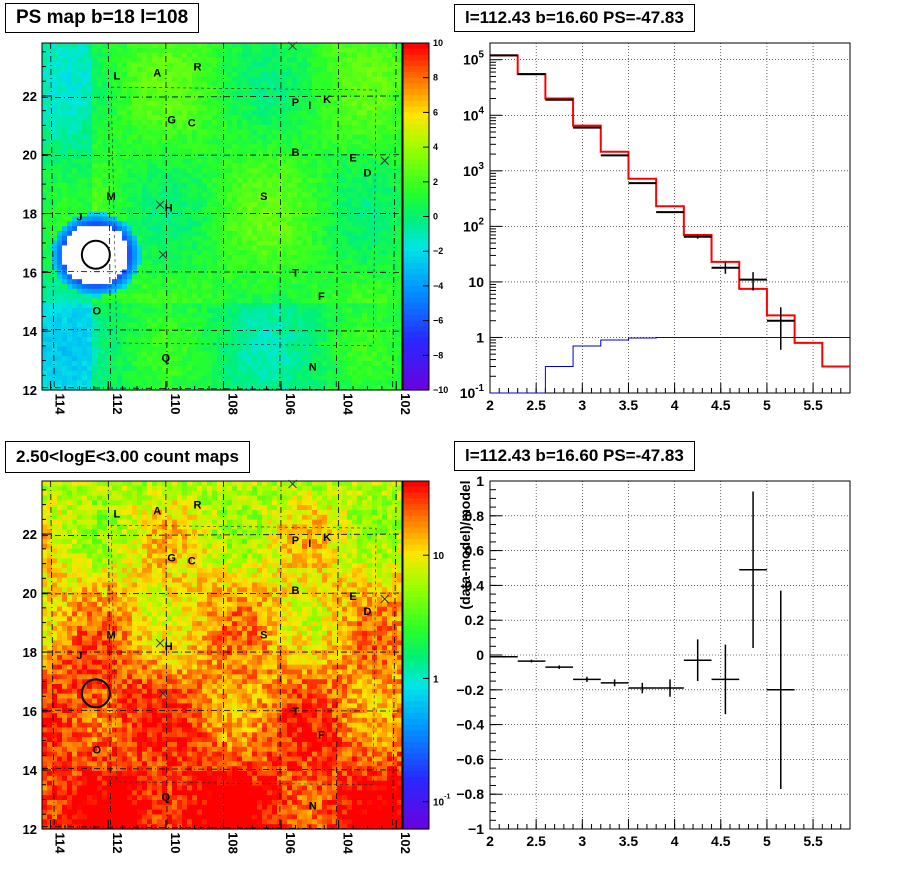  Describe the element at coordinates (475, 585) in the screenshot. I see `residual-axes-y-tick-label: 0.4` at that location.